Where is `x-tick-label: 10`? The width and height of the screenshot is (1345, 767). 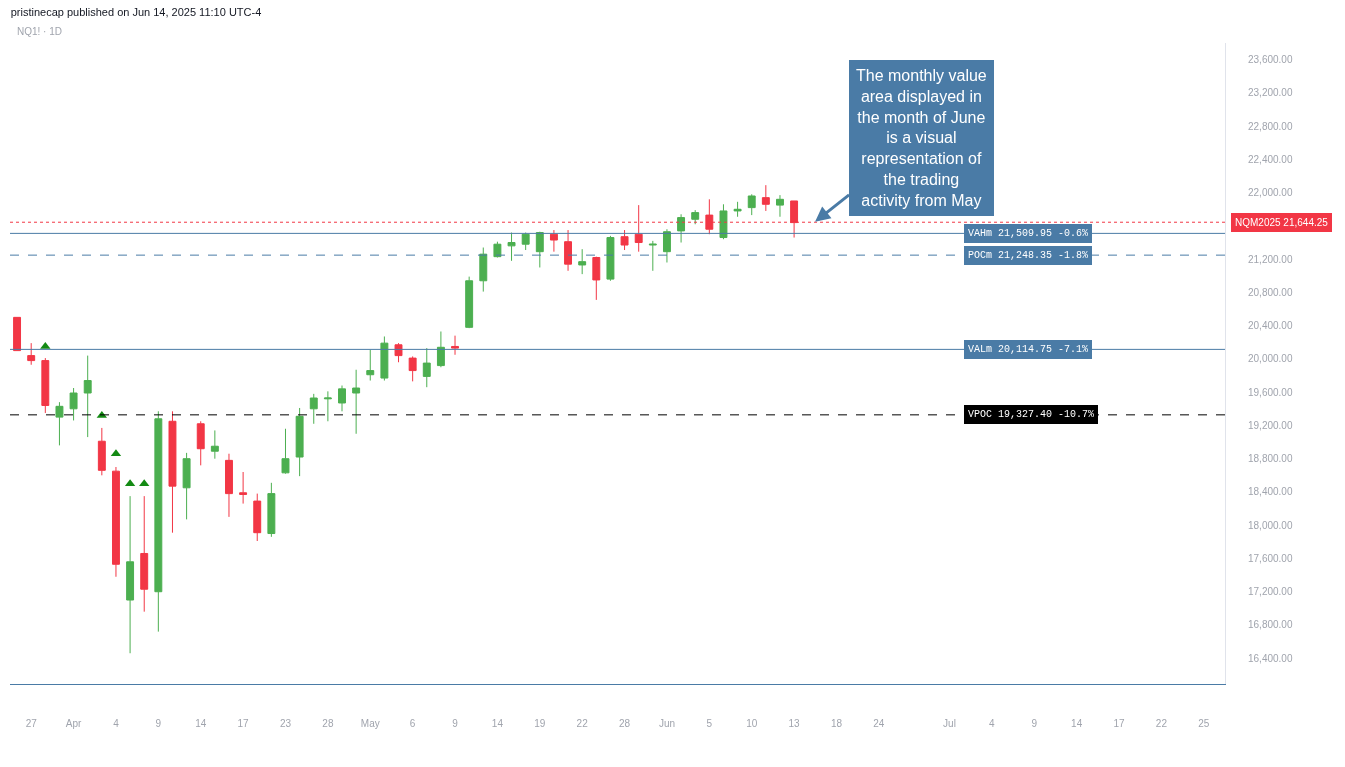 x-tick-label: 10 is located at coordinates (752, 723).